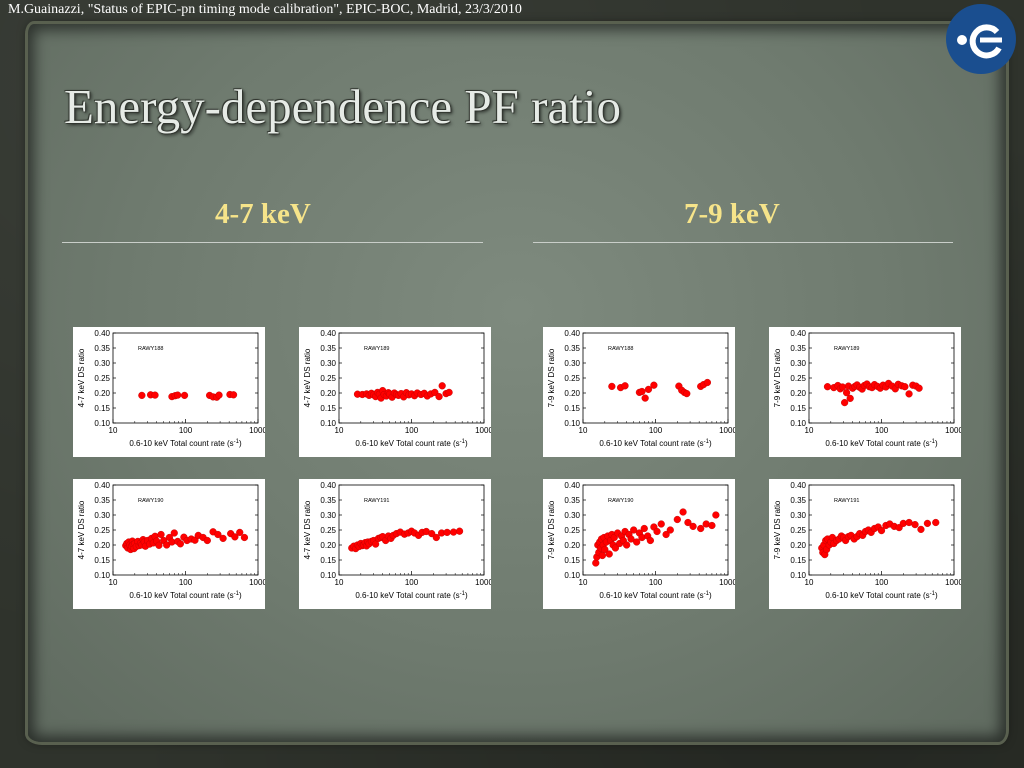 This screenshot has width=1024, height=768. What do you see at coordinates (263, 214) in the screenshot?
I see `column-heading-left: 4-7 keV` at bounding box center [263, 214].